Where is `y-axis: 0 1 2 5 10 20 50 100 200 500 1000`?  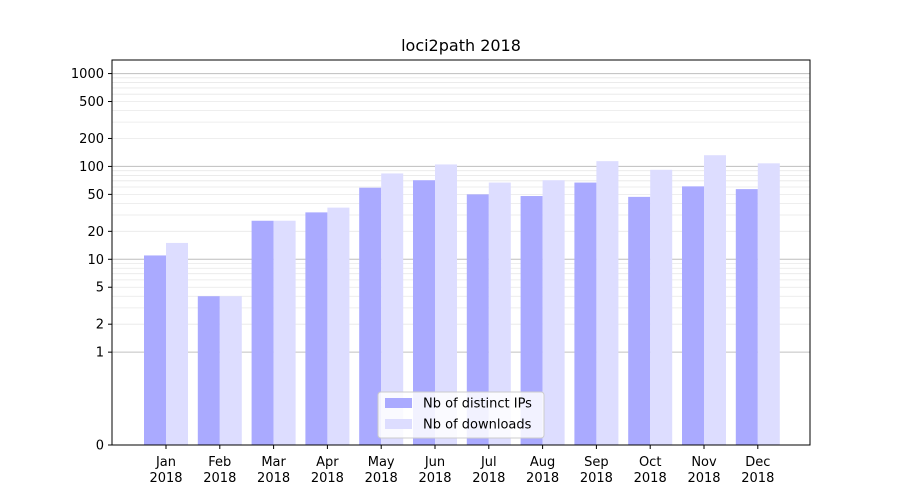 y-axis: 0 1 2 5 10 20 50 100 200 500 1000 is located at coordinates (91, 260).